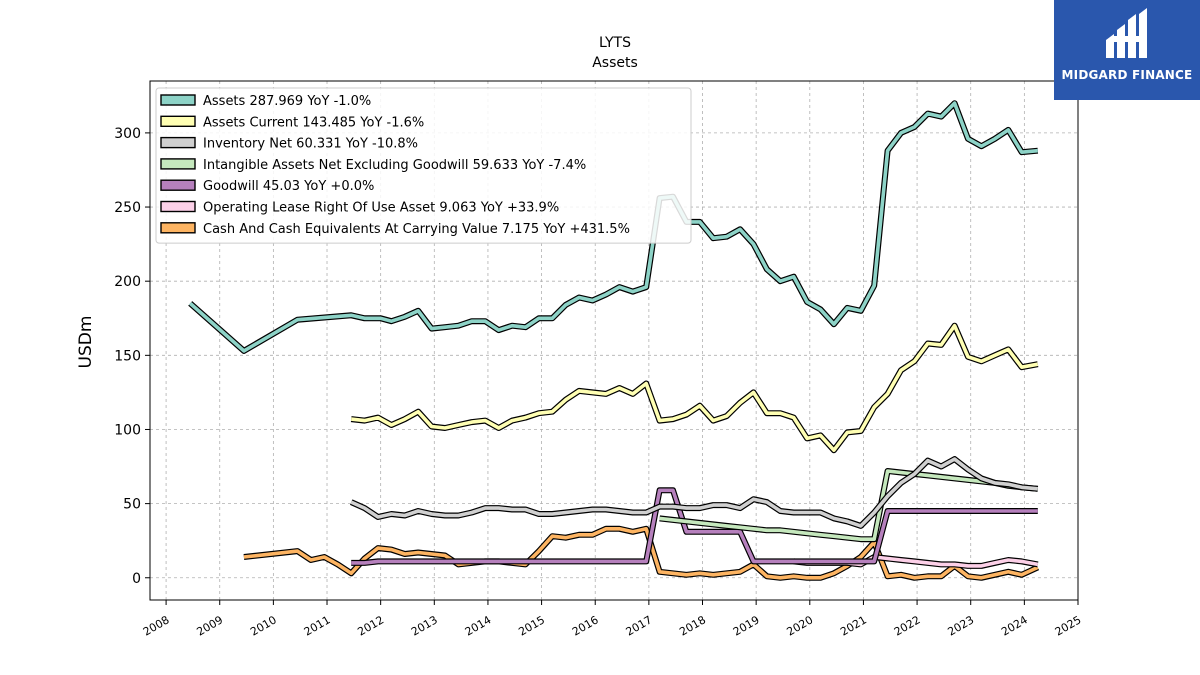 This screenshot has width=1200, height=675. Describe the element at coordinates (907, 625) in the screenshot. I see `x-tick-label: 2022` at that location.